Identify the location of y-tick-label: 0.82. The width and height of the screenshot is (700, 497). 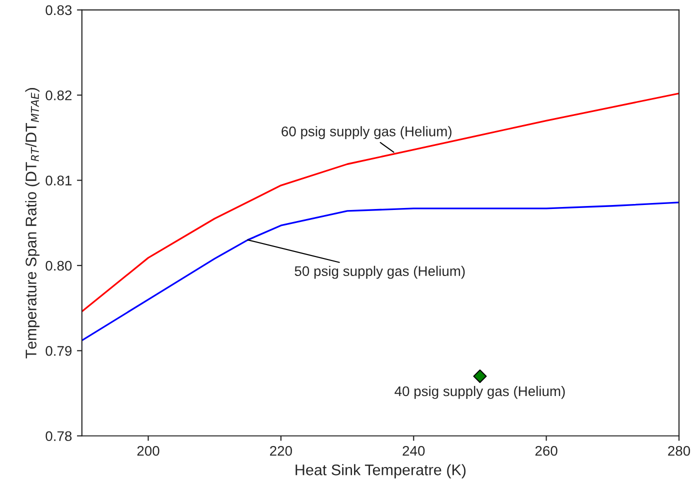
(59, 95).